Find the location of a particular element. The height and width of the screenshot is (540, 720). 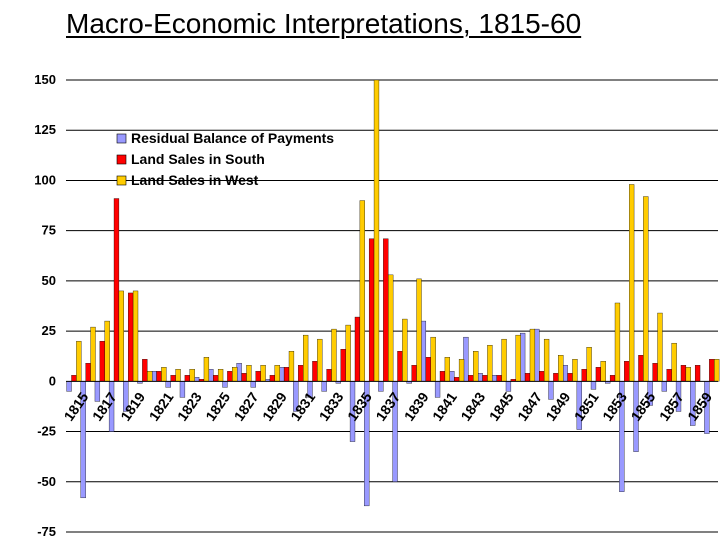

y-tick-label: 100 is located at coordinates (45, 179).